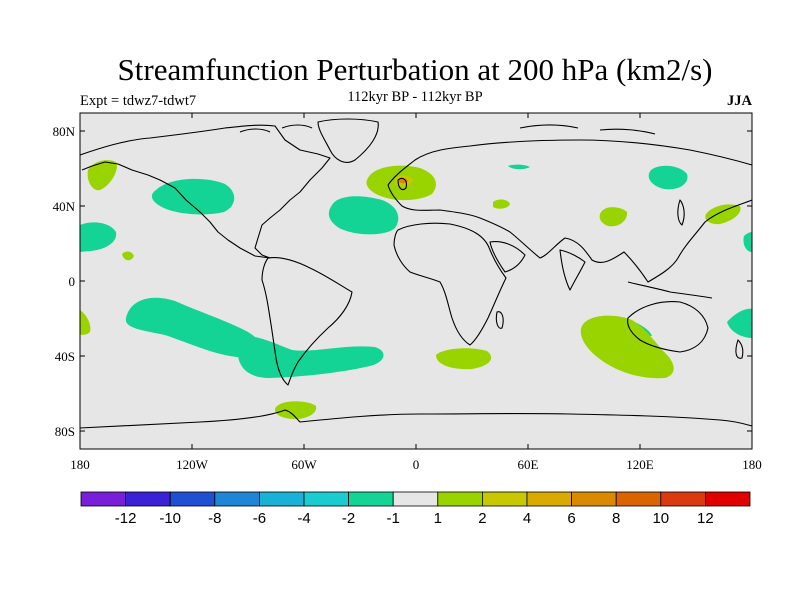 This screenshot has width=800, height=600. I want to click on colorbar-label: 2, so click(482, 518).